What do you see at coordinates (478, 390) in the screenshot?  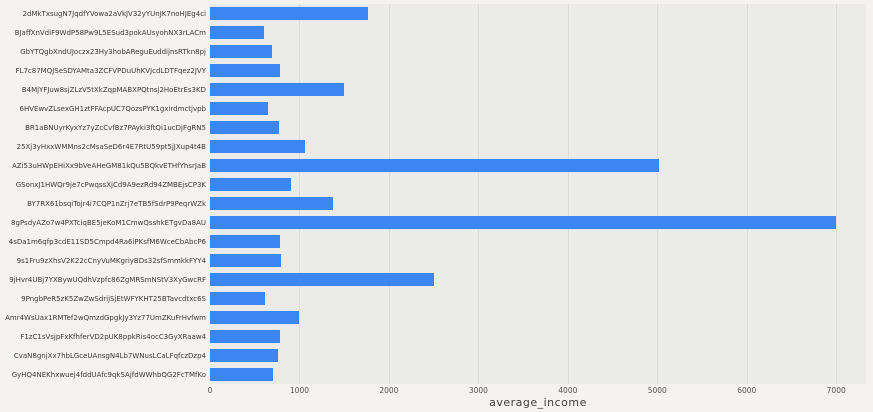 I see `x-tick-label: 3000` at bounding box center [478, 390].